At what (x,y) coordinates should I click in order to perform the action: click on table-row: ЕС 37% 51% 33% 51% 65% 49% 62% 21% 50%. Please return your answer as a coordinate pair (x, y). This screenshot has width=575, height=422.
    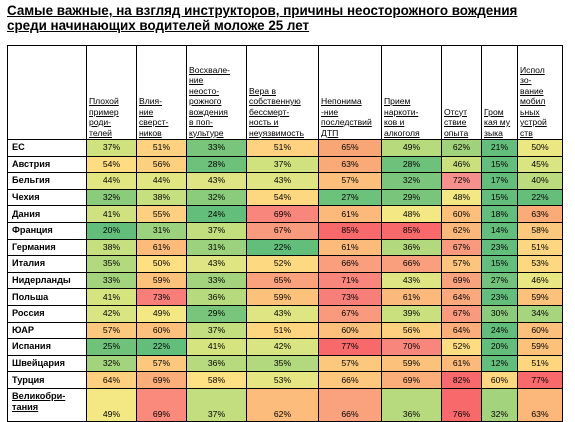
    Looking at the image, I should click on (285, 148).